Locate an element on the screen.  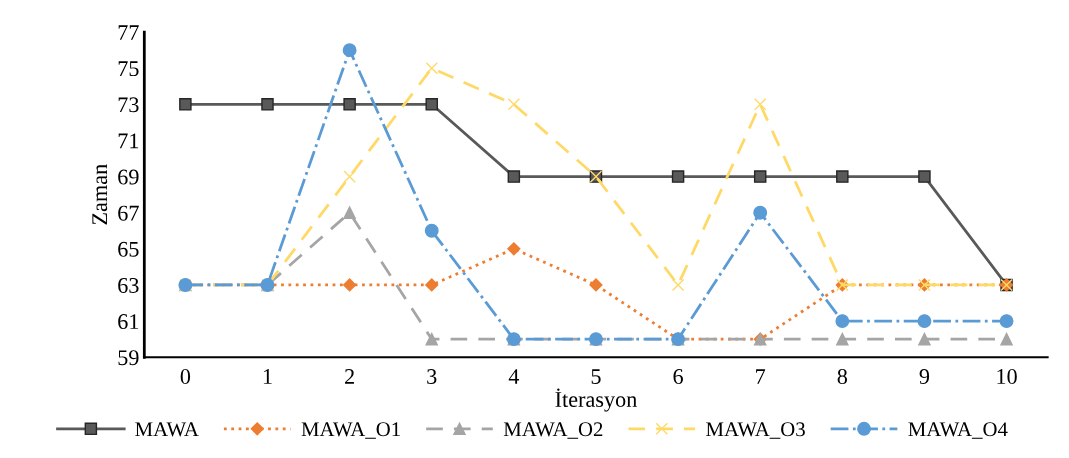
y-tick-label: 67 is located at coordinates (128, 213).